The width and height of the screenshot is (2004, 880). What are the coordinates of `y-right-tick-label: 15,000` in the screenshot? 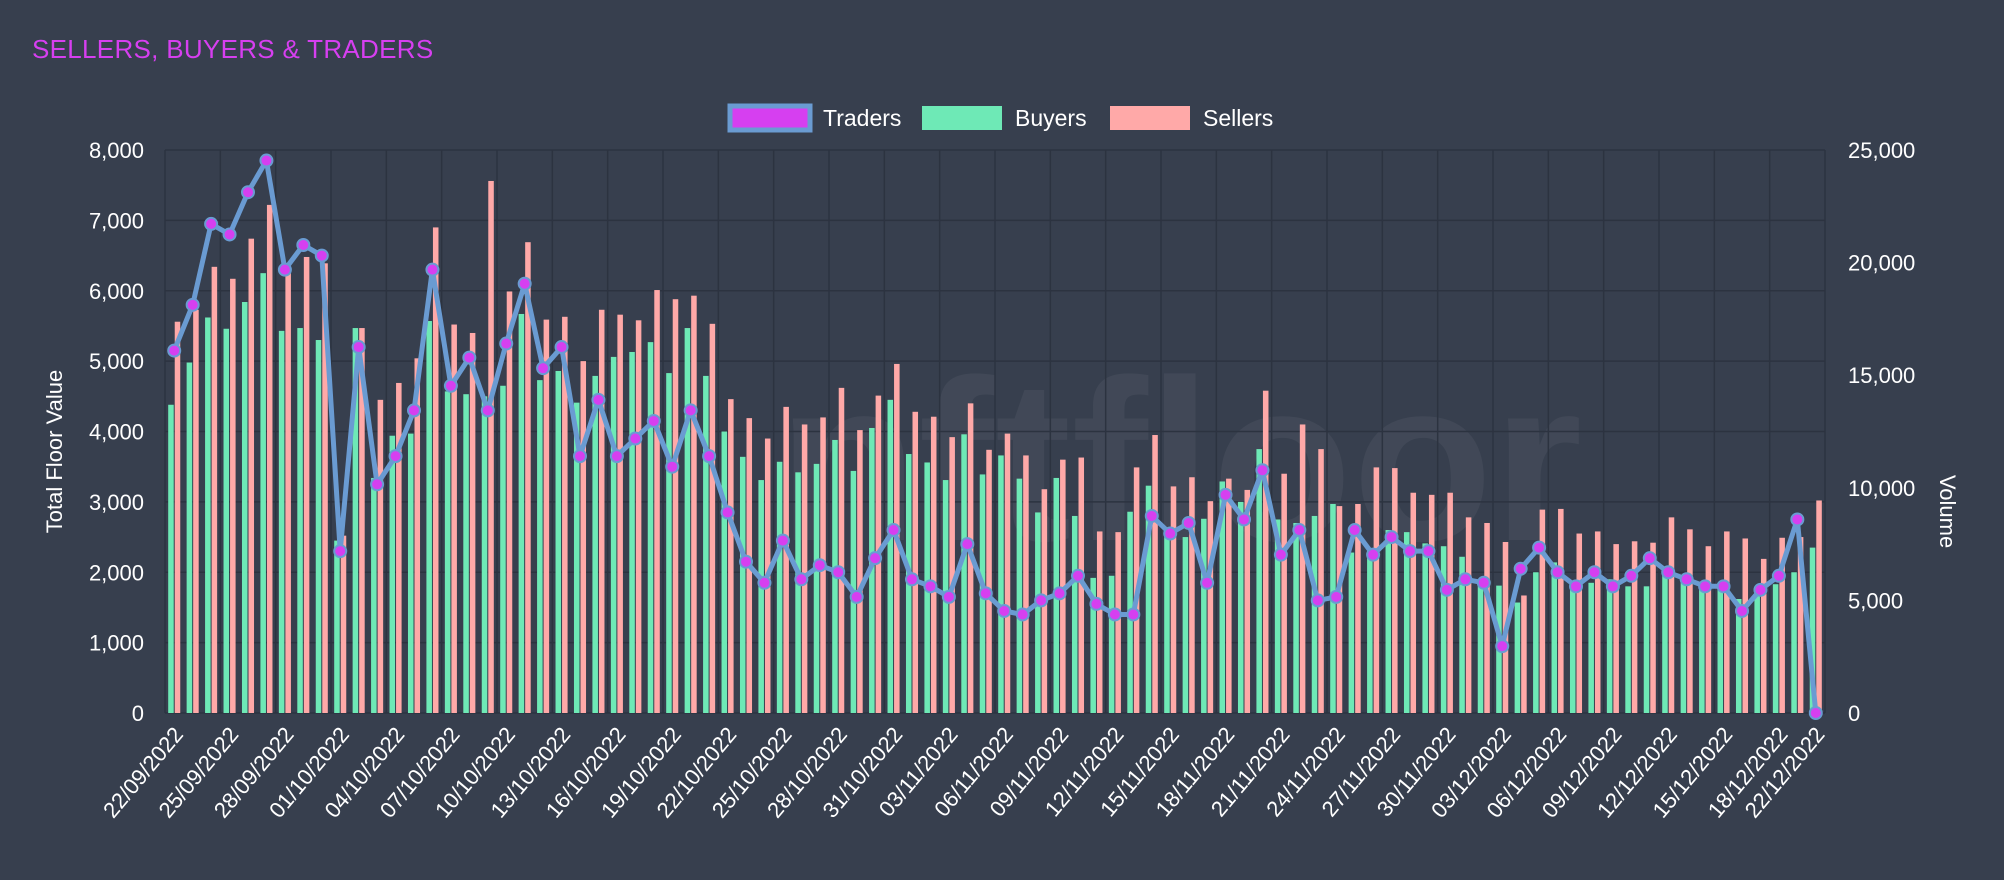 It's located at (1881, 375).